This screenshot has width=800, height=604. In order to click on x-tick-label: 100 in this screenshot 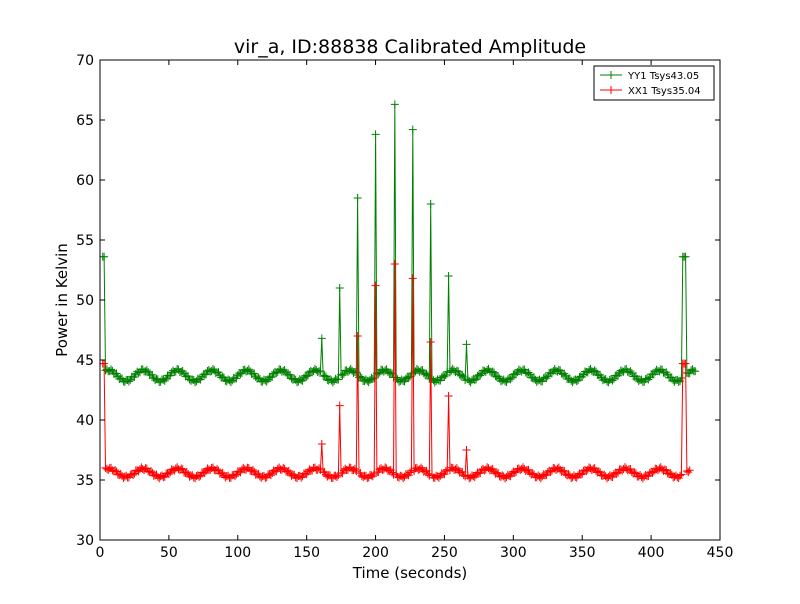, I will do `click(237, 553)`.